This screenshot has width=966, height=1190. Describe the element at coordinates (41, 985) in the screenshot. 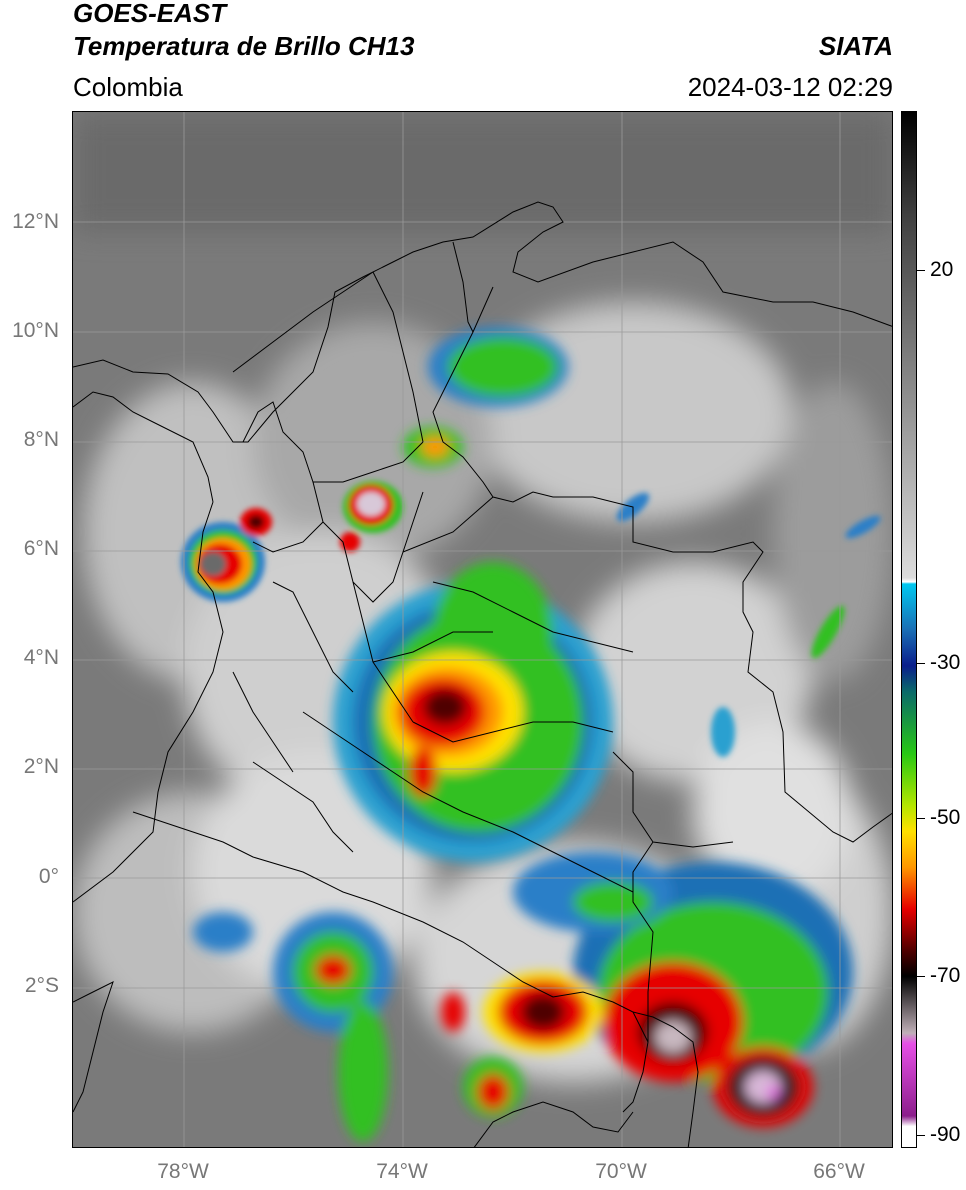

I see `lat-label-2s: 2°S` at that location.